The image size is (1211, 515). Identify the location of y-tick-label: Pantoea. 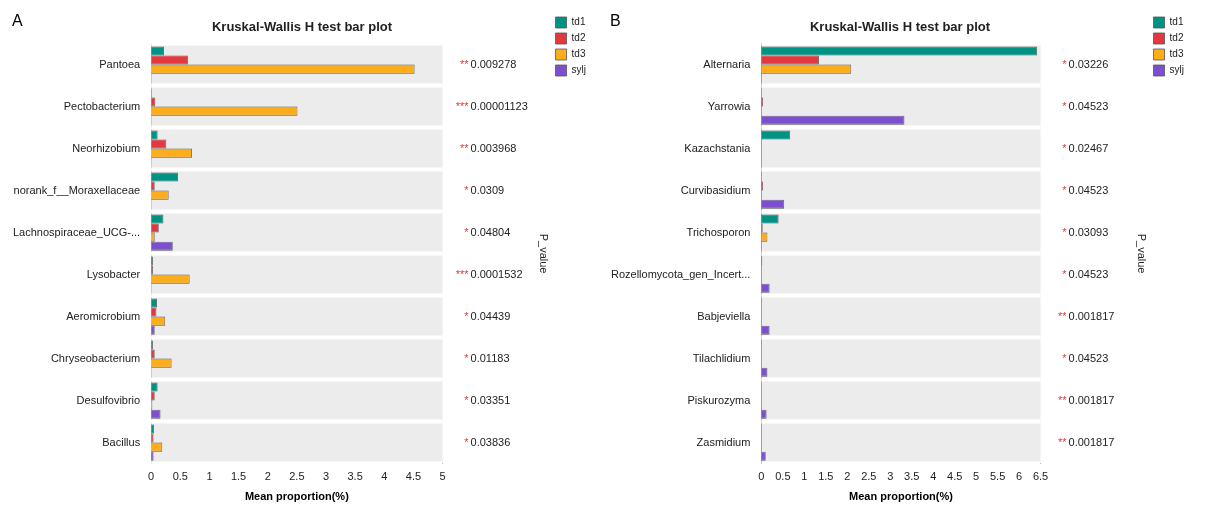
(120, 63).